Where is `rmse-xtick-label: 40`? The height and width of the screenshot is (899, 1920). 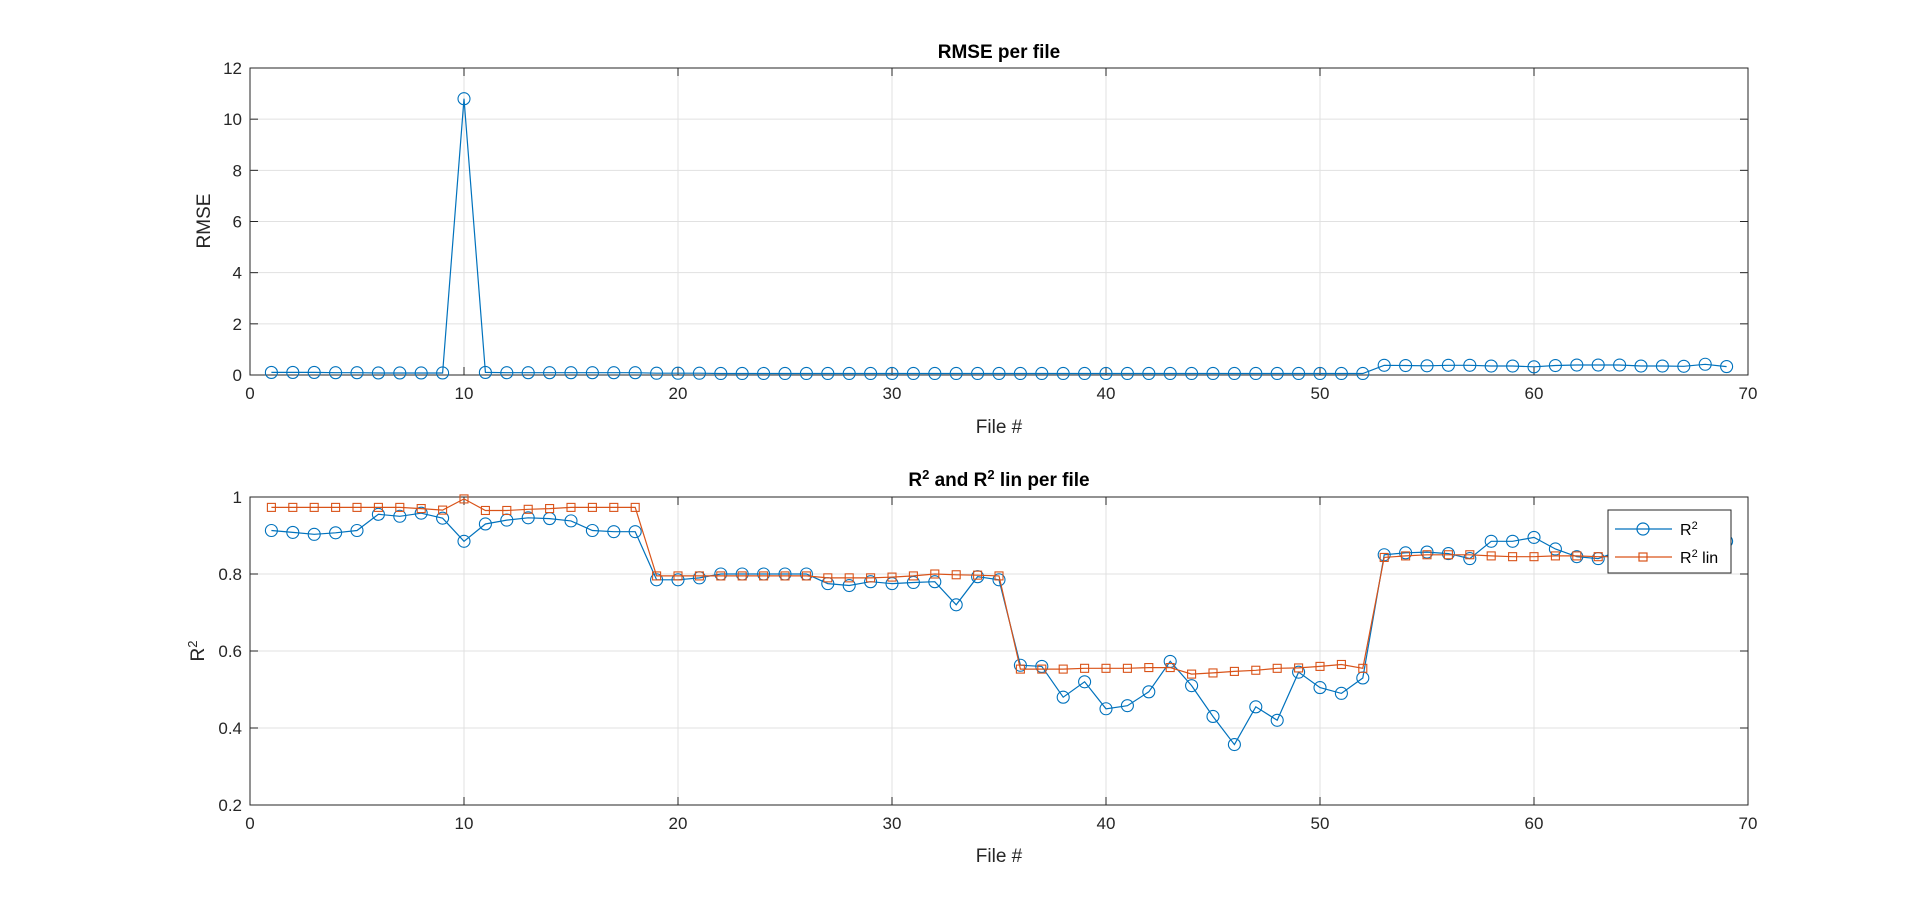
rmse-xtick-label: 40 is located at coordinates (1106, 393).